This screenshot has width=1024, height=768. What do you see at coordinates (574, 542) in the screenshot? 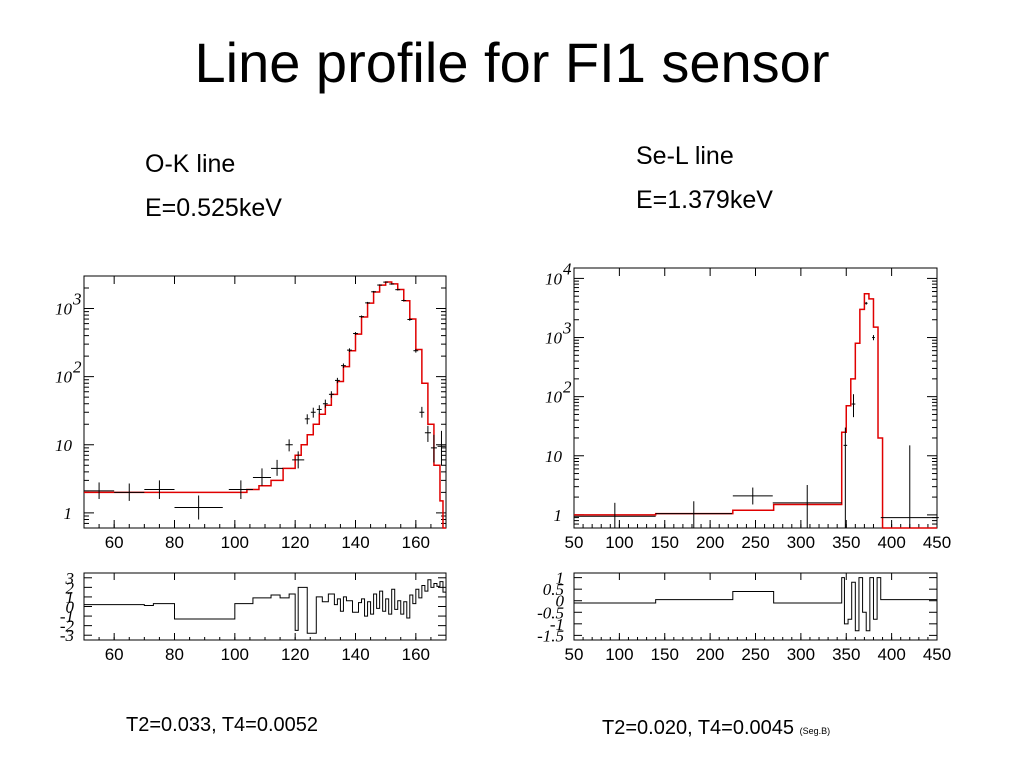
I see `sel-main-xtick-label: 50` at bounding box center [574, 542].